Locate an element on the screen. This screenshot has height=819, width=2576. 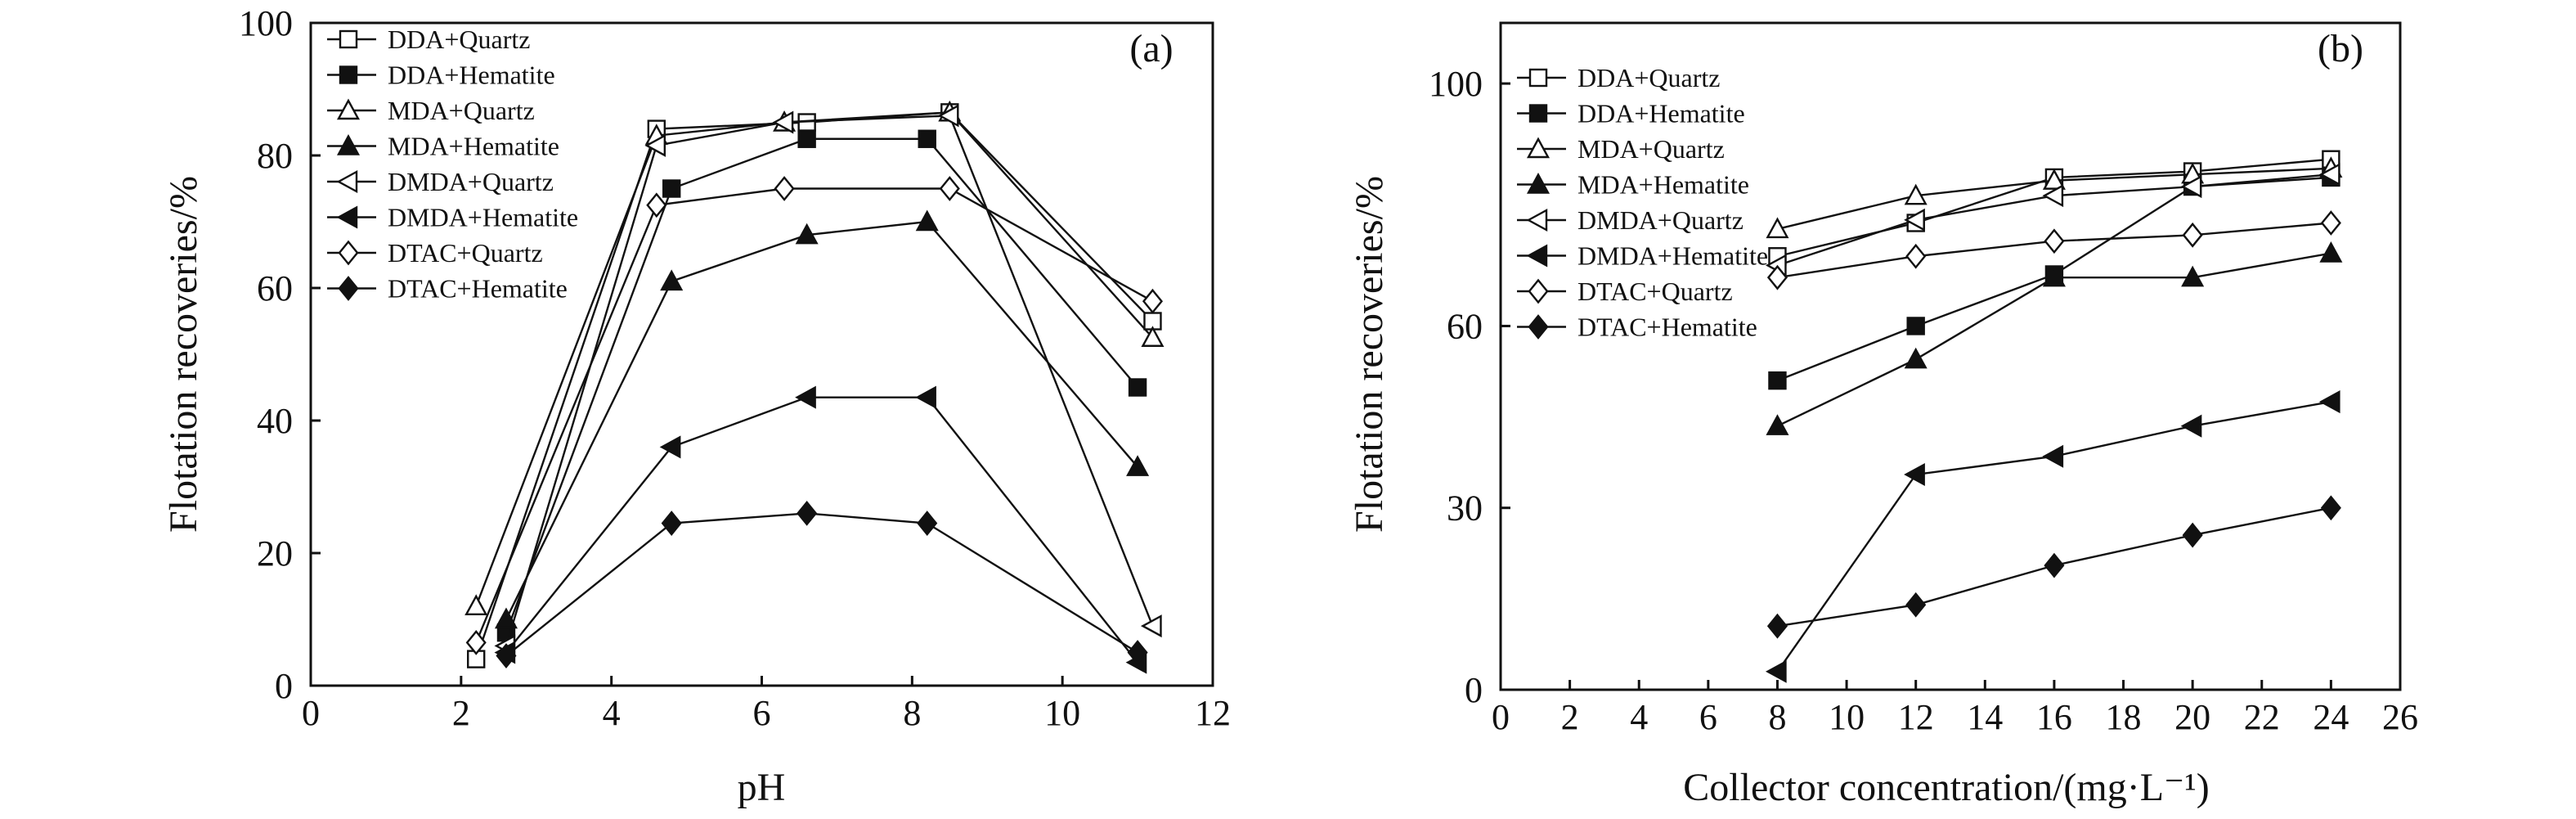
legend-entry: DMDA+Quartz is located at coordinates (1631, 220).